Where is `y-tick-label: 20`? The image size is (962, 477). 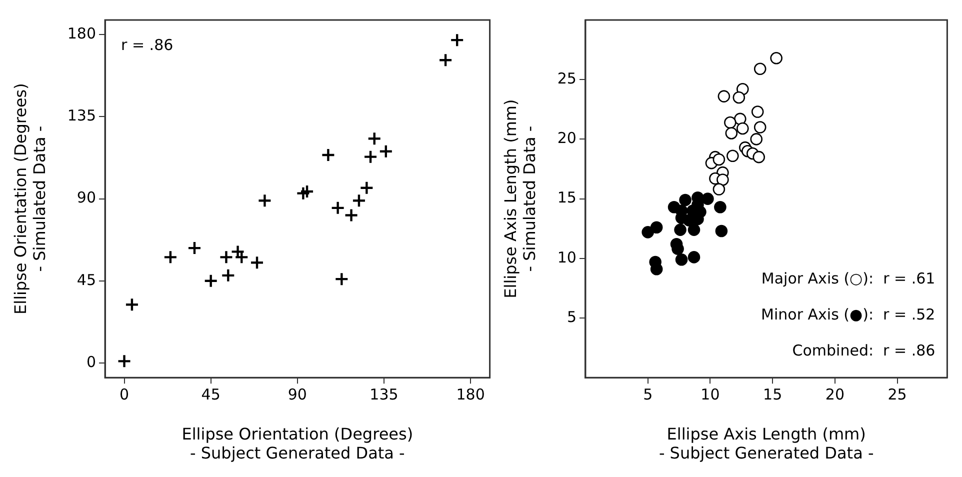 y-tick-label: 20 is located at coordinates (566, 138).